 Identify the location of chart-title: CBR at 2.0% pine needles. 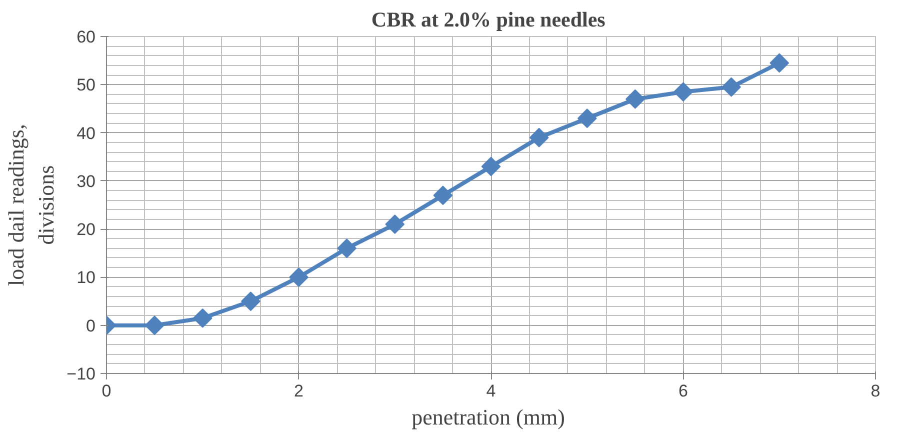
(488, 20).